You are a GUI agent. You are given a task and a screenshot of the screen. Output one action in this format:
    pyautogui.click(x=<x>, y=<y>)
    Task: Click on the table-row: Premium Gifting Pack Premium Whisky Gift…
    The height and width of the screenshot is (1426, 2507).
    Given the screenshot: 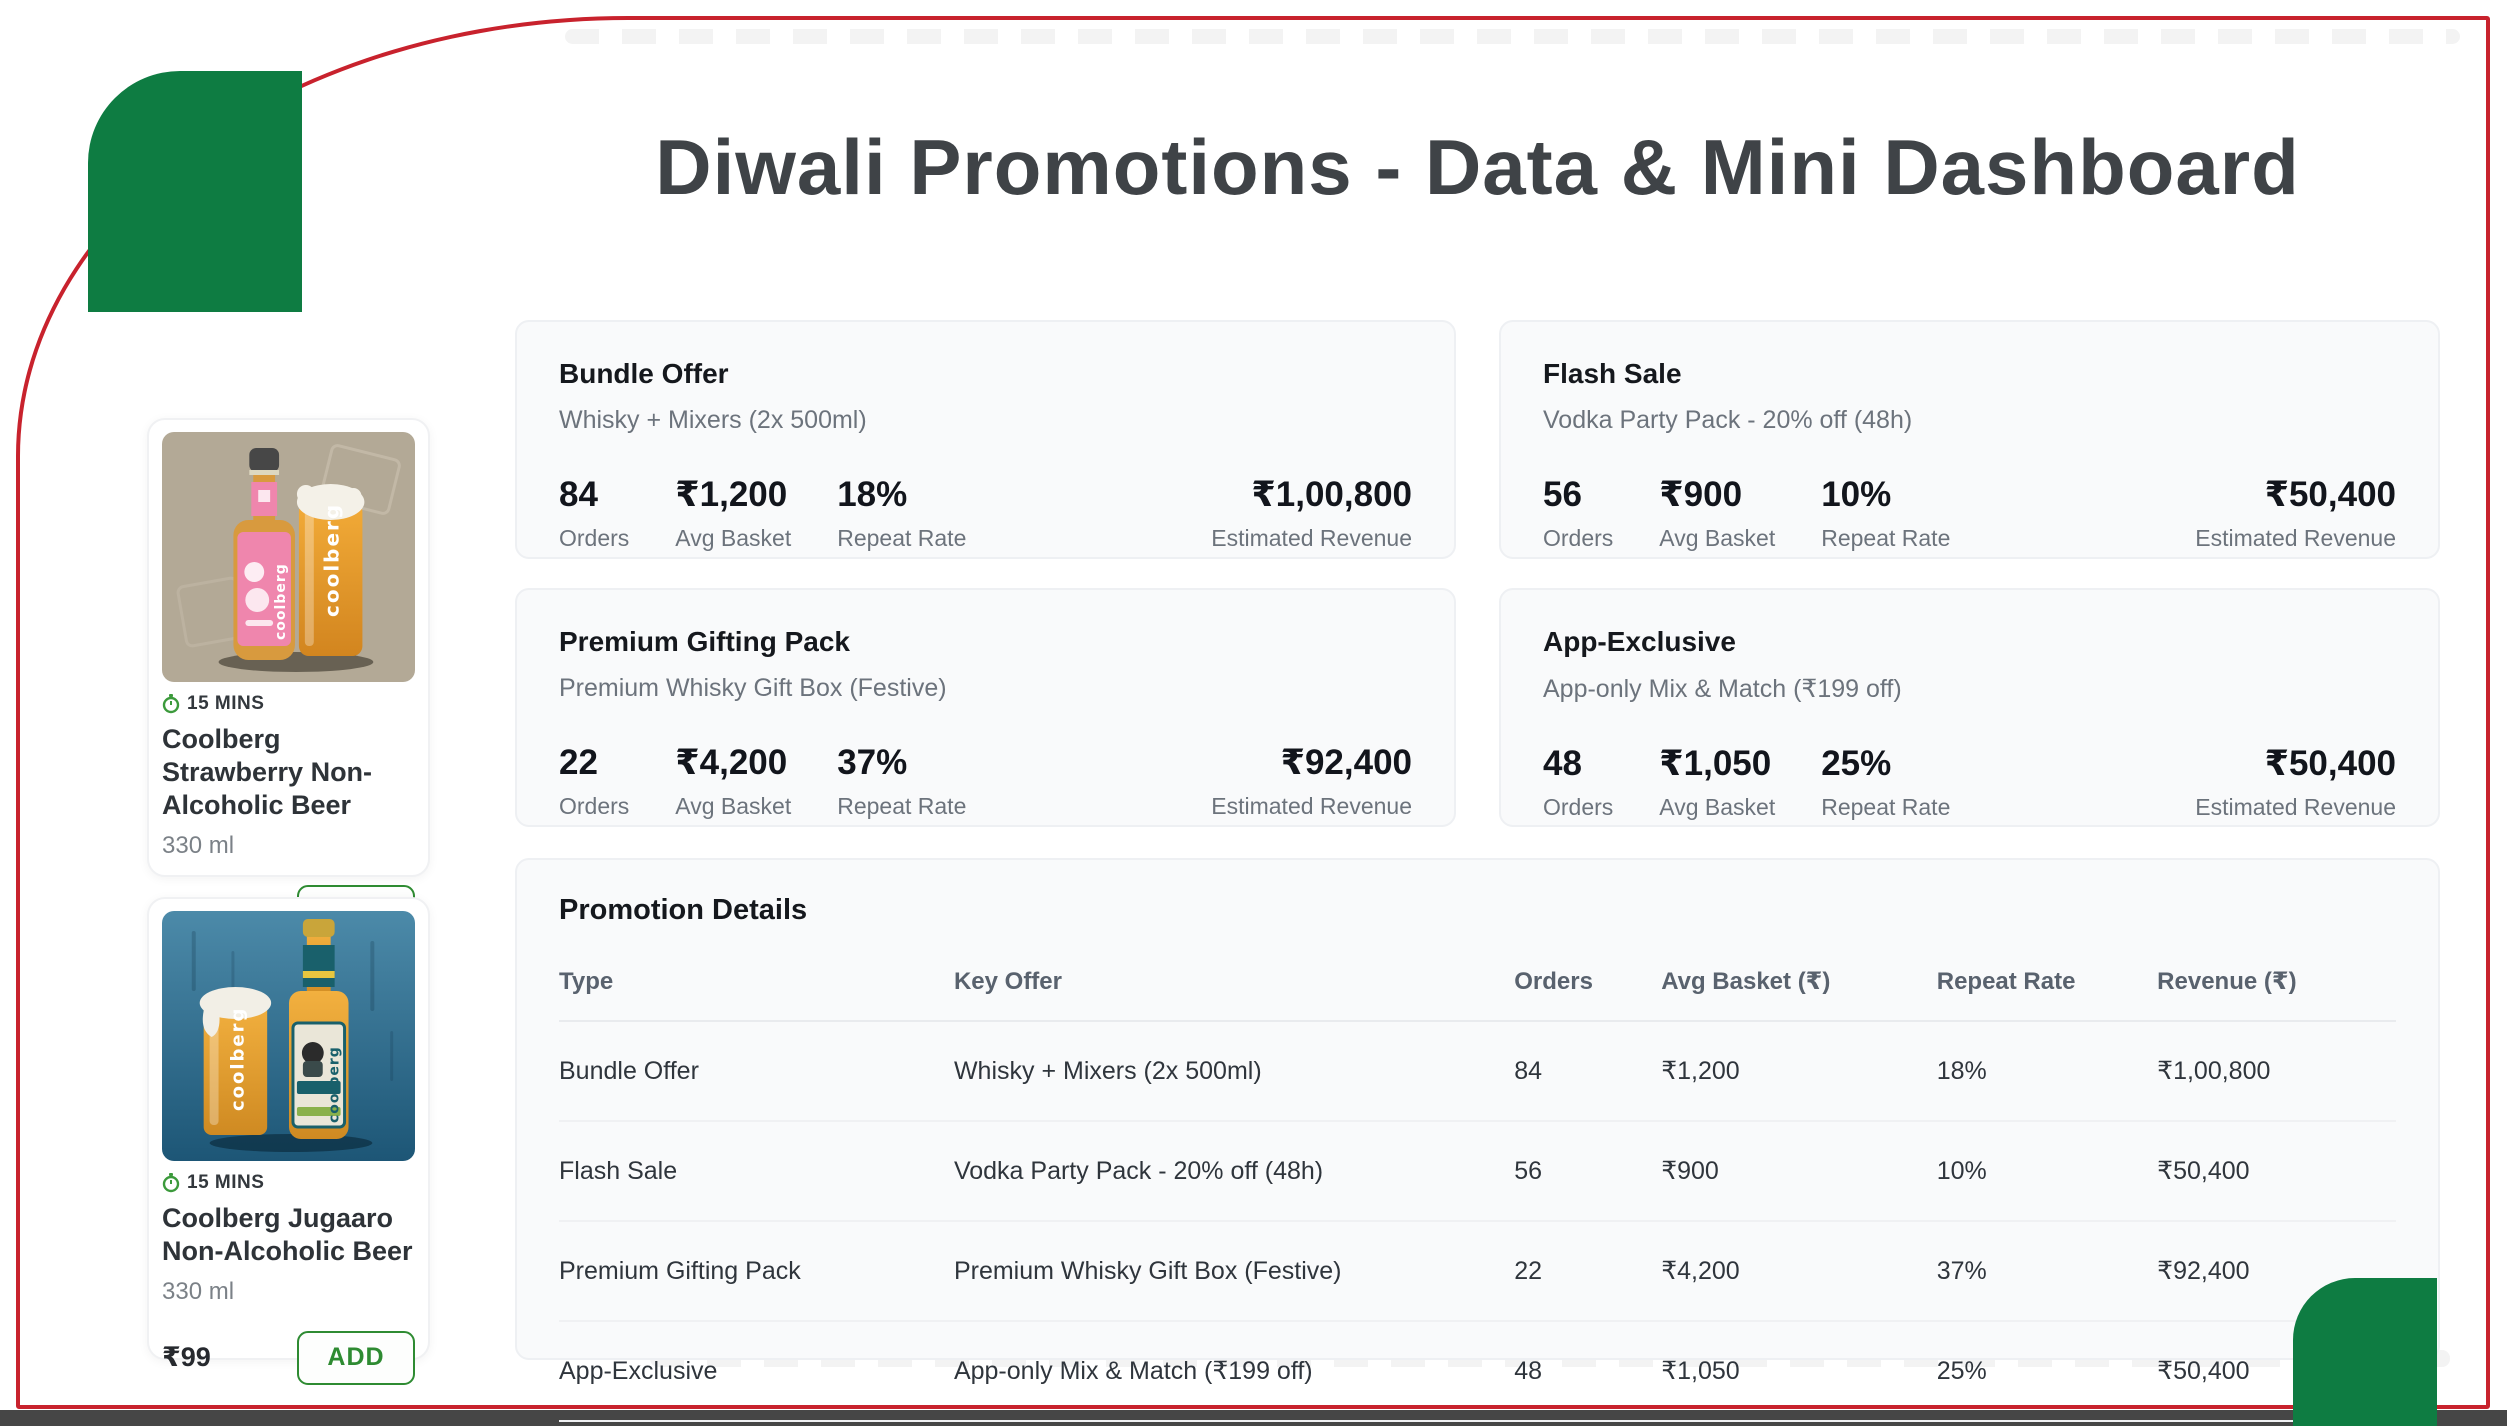 What is the action you would take?
    pyautogui.click(x=1477, y=1271)
    